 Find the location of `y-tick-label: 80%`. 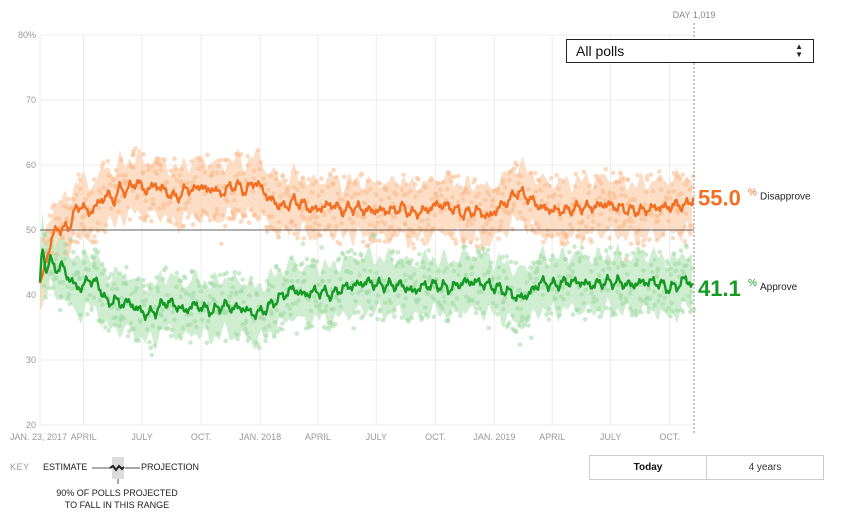

y-tick-label: 80% is located at coordinates (27, 35).